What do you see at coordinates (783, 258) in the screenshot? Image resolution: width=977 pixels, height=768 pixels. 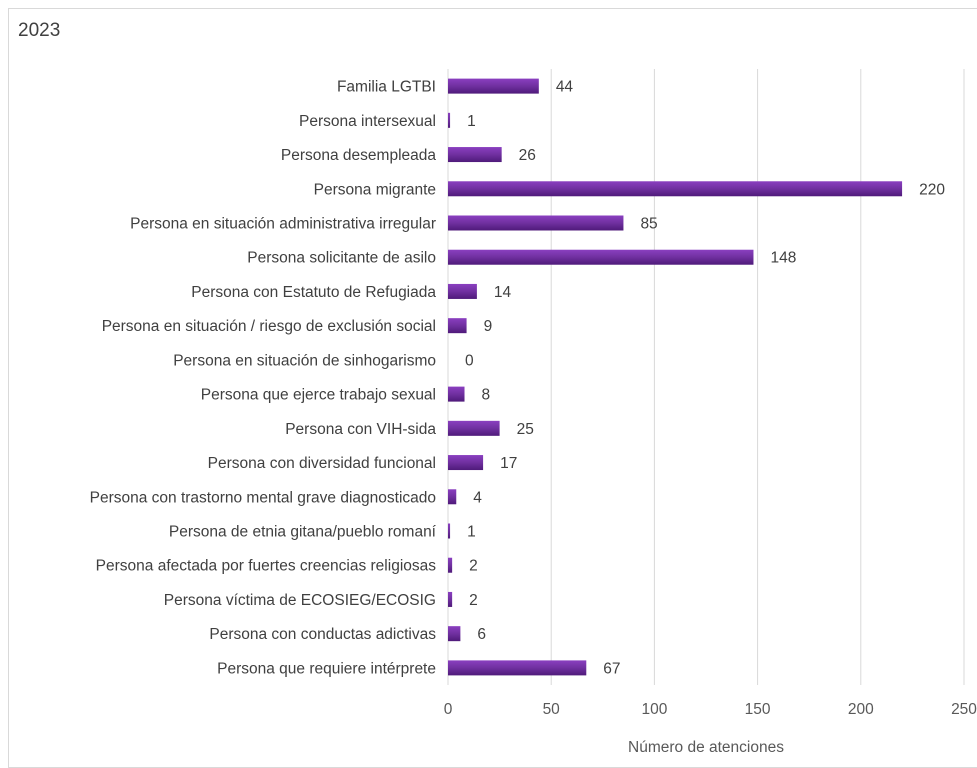 I see `value-label: 148` at bounding box center [783, 258].